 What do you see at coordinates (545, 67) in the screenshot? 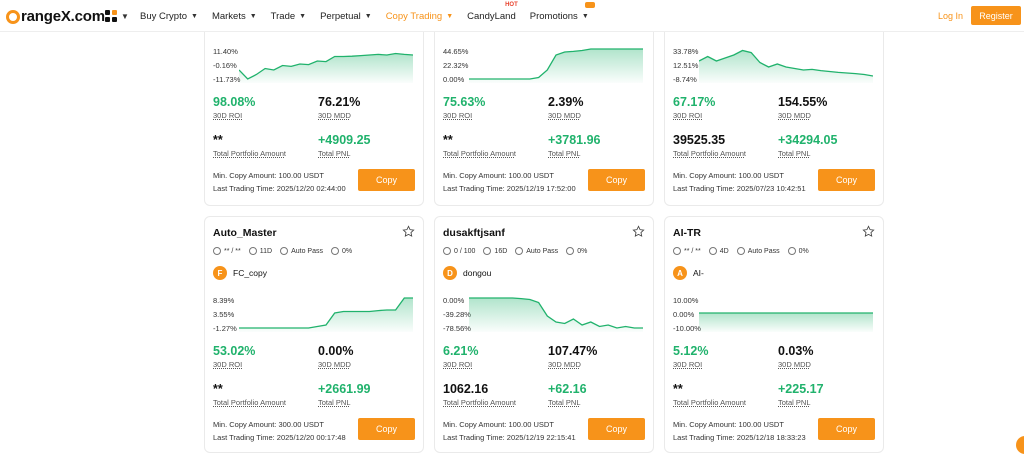
I see `roi-chart: 44.65% 22.32% 0.00%` at bounding box center [545, 67].